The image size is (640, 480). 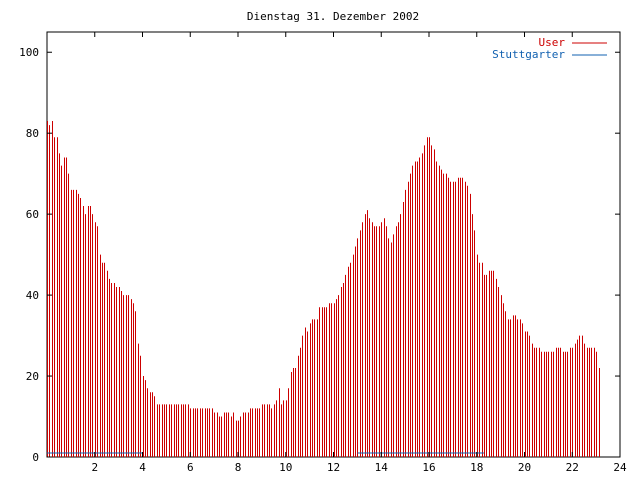 What do you see at coordinates (32, 295) in the screenshot?
I see `y-tick-label: 40` at bounding box center [32, 295].